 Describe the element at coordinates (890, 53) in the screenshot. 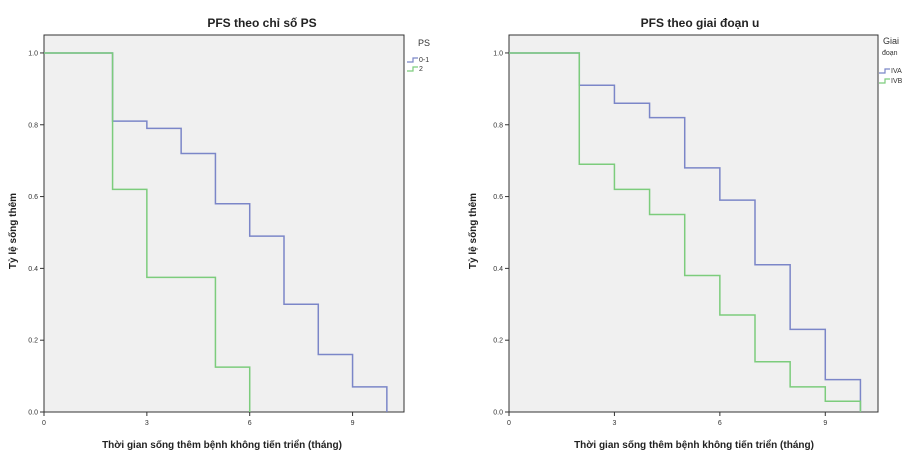

I see `legend-title-line-2: đoạn` at that location.